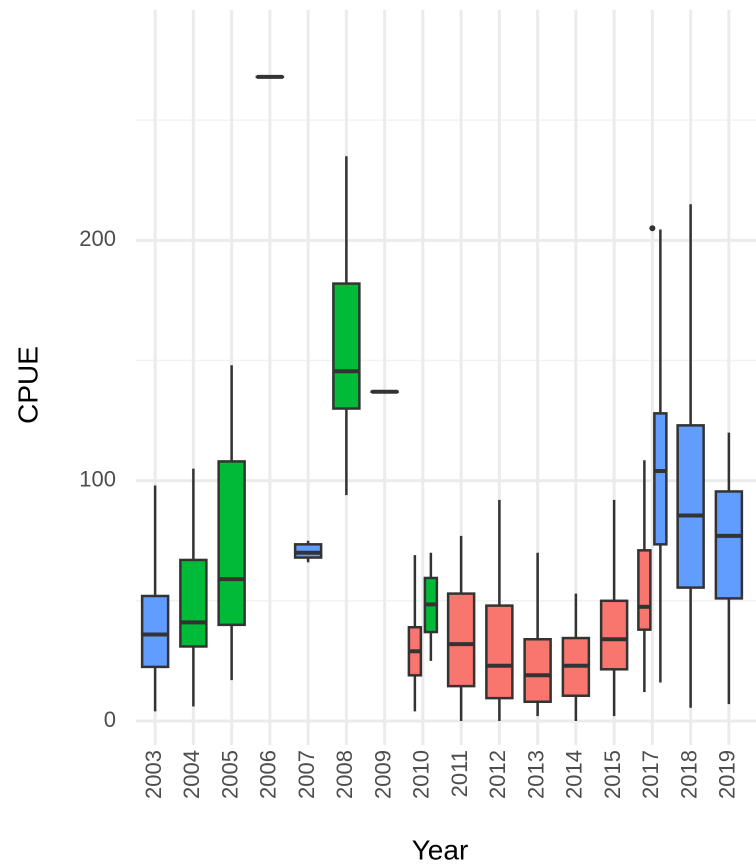 Image resolution: width=756 pixels, height=866 pixels. I want to click on x-tick-label: 2004, so click(191, 774).